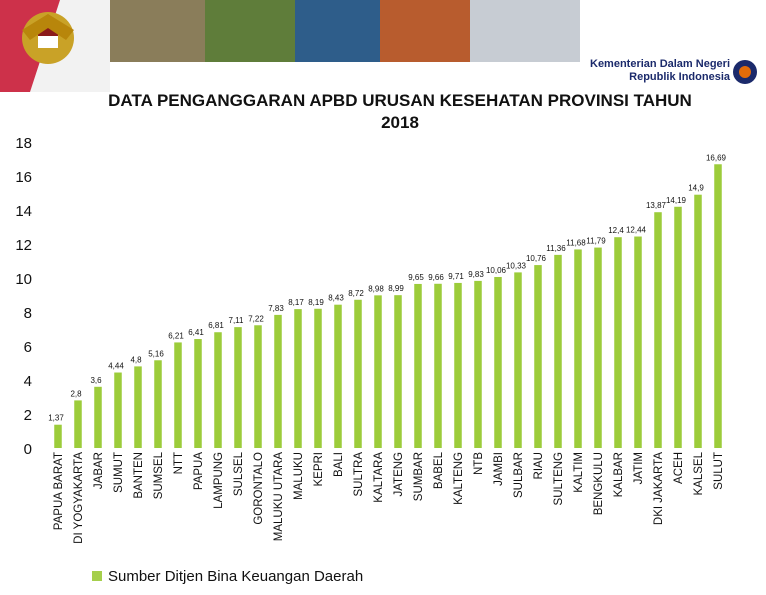 This screenshot has width=766, height=595. I want to click on x-tick-label: JAMBI, so click(499, 469).